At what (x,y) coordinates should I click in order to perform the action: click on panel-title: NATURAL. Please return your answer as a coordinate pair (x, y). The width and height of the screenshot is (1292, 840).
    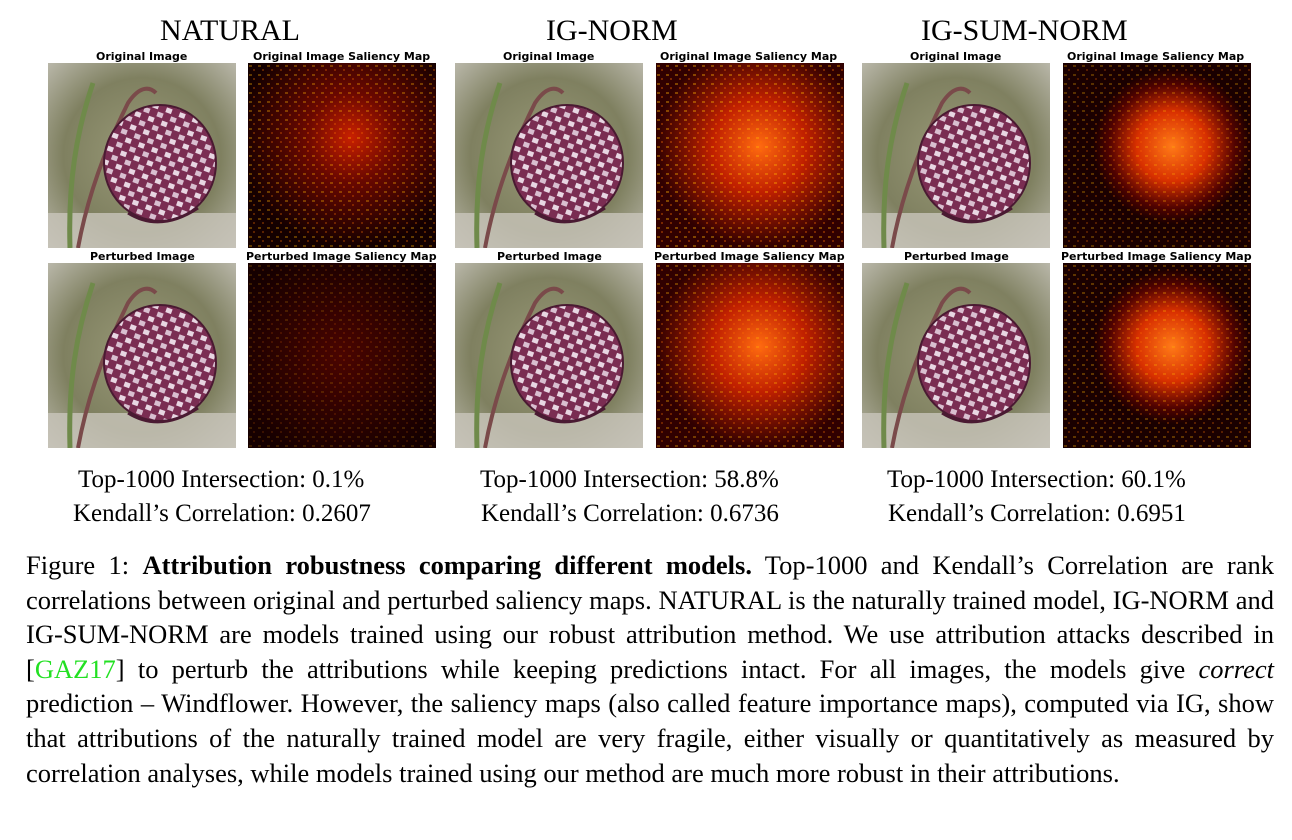
    Looking at the image, I should click on (230, 30).